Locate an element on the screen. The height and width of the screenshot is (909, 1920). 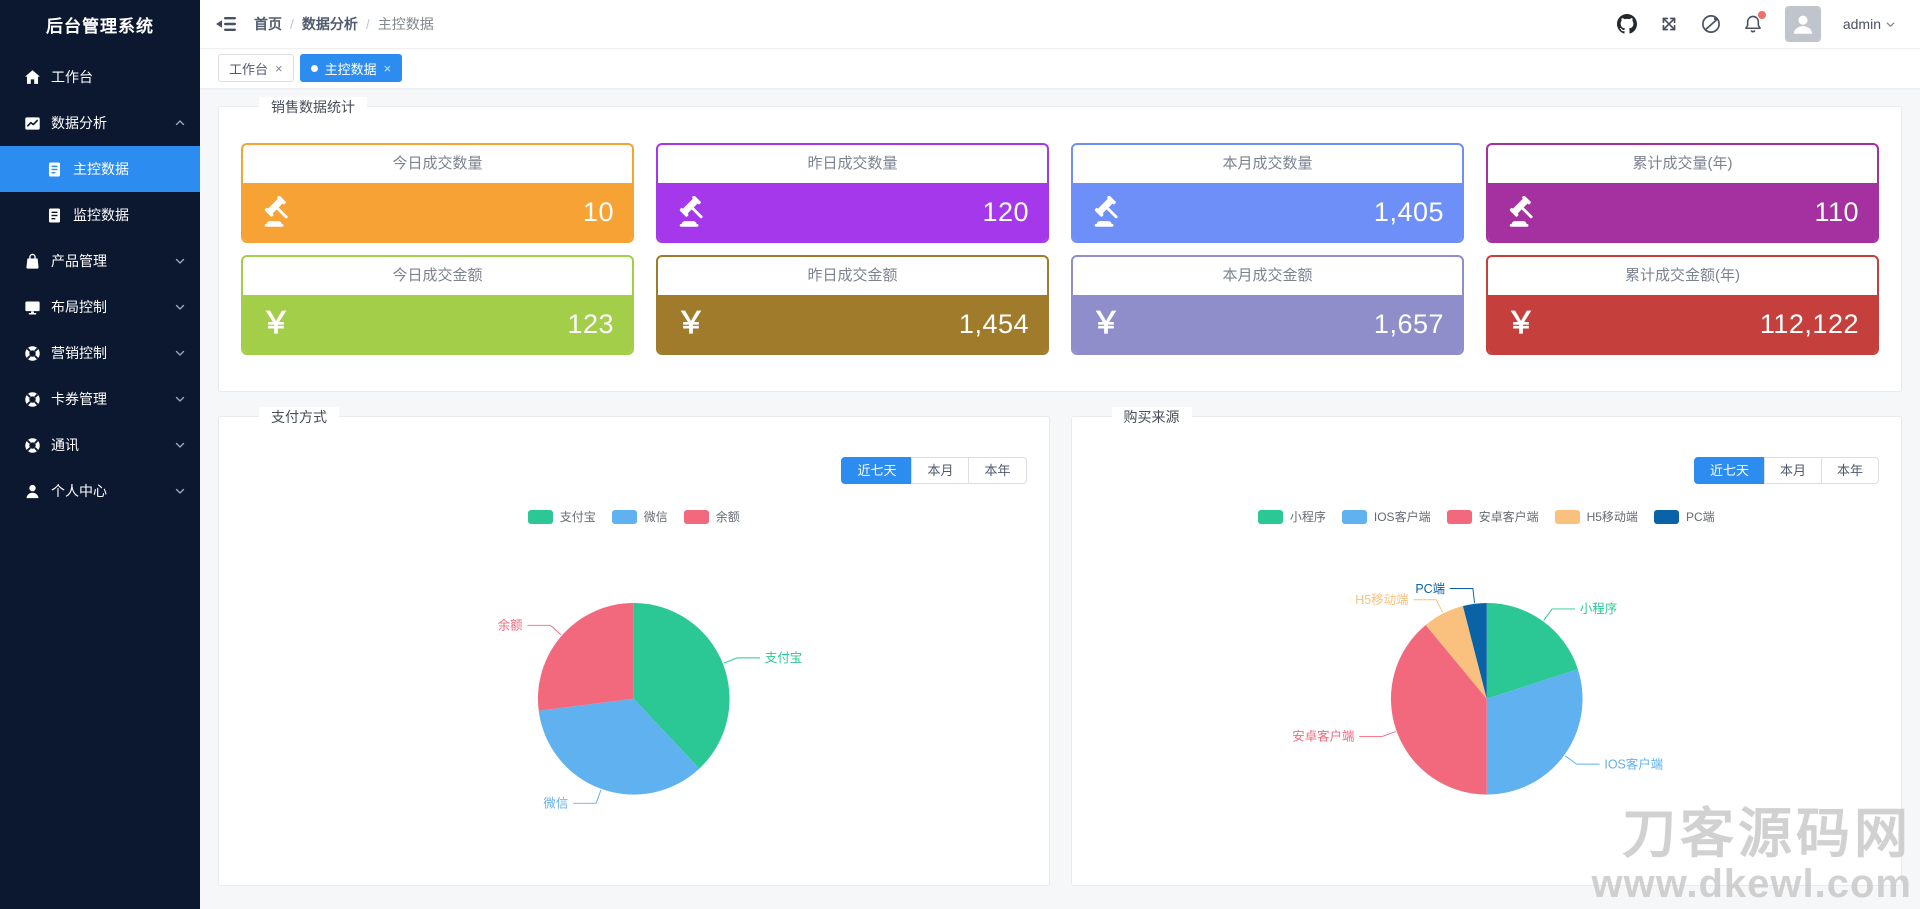
stat-card-value: 110 is located at coordinates (1836, 211).